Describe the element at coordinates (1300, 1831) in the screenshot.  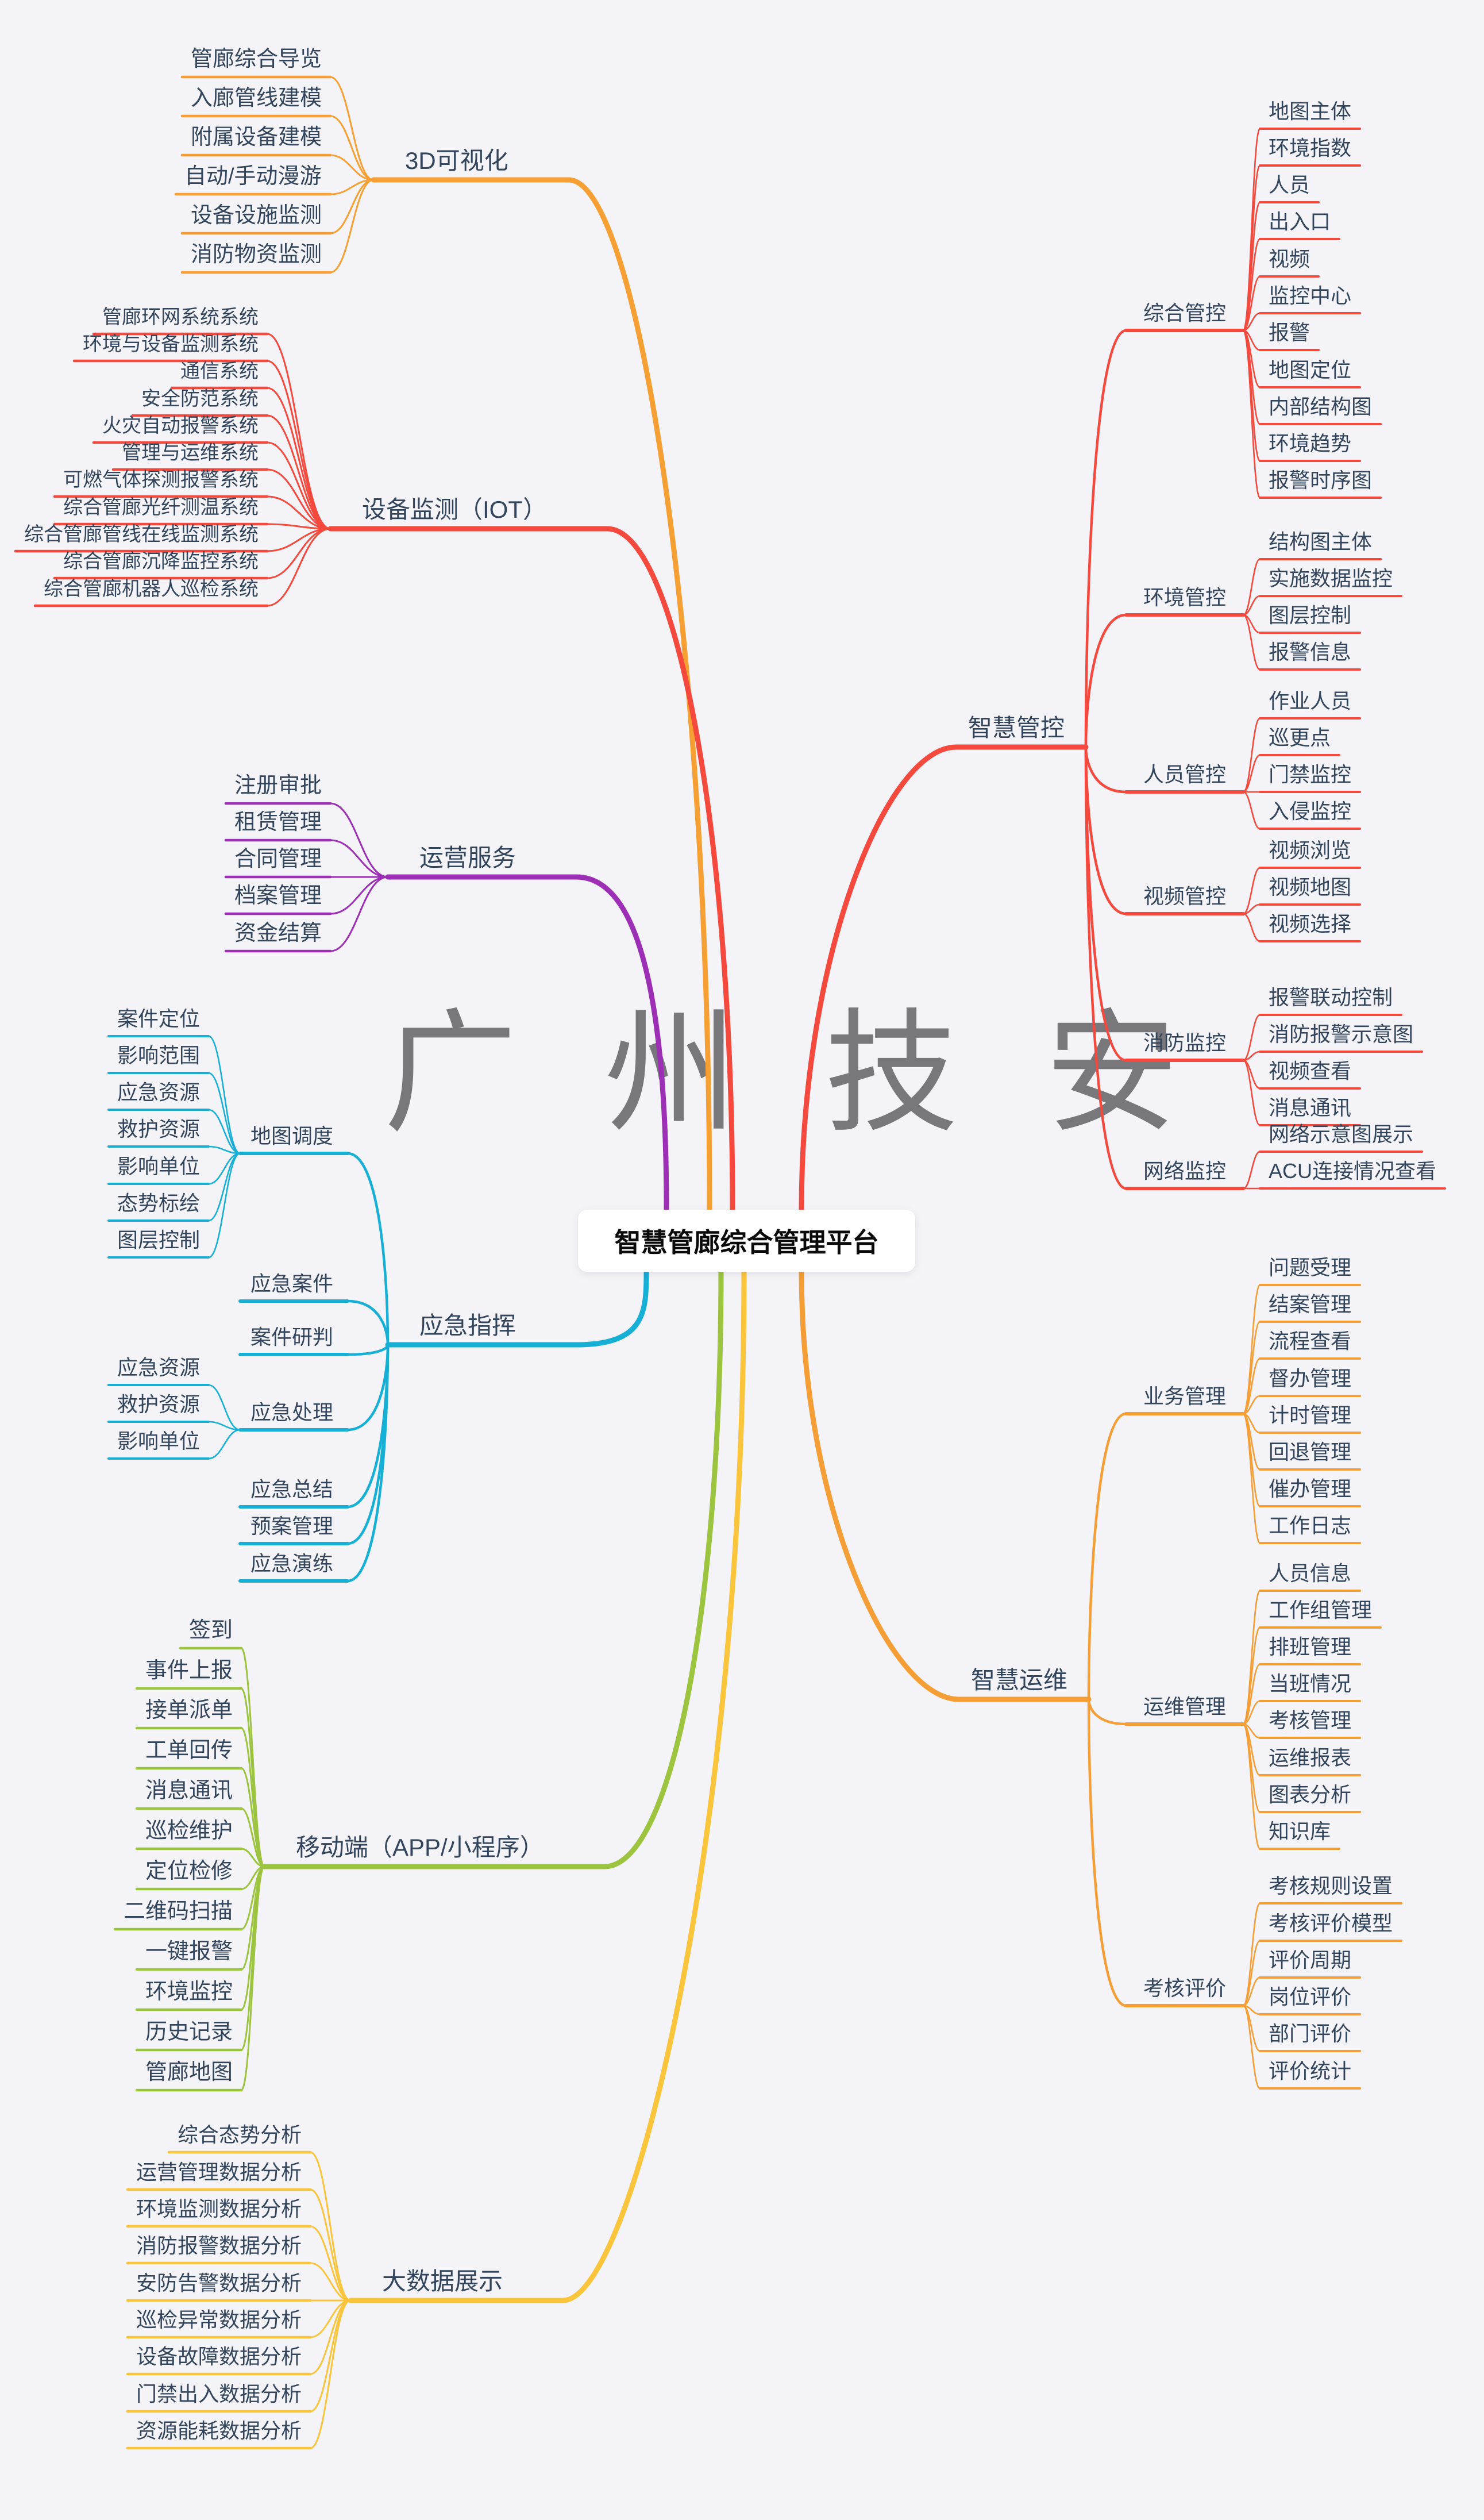
I see `leaf-topic: 知识库` at that location.